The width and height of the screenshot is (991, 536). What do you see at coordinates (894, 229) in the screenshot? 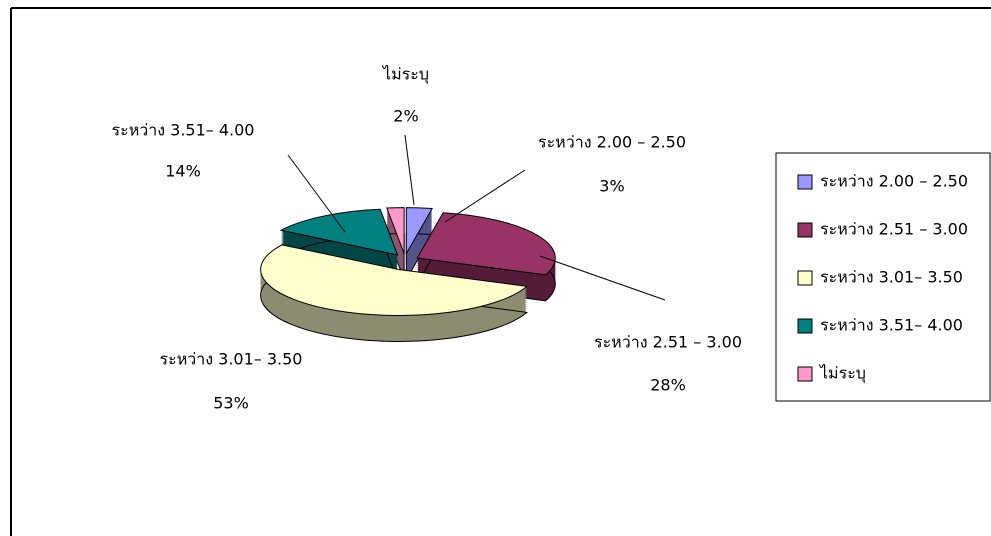
I see `legend-label: ระหว่าง 2.51 – 3.00` at bounding box center [894, 229].